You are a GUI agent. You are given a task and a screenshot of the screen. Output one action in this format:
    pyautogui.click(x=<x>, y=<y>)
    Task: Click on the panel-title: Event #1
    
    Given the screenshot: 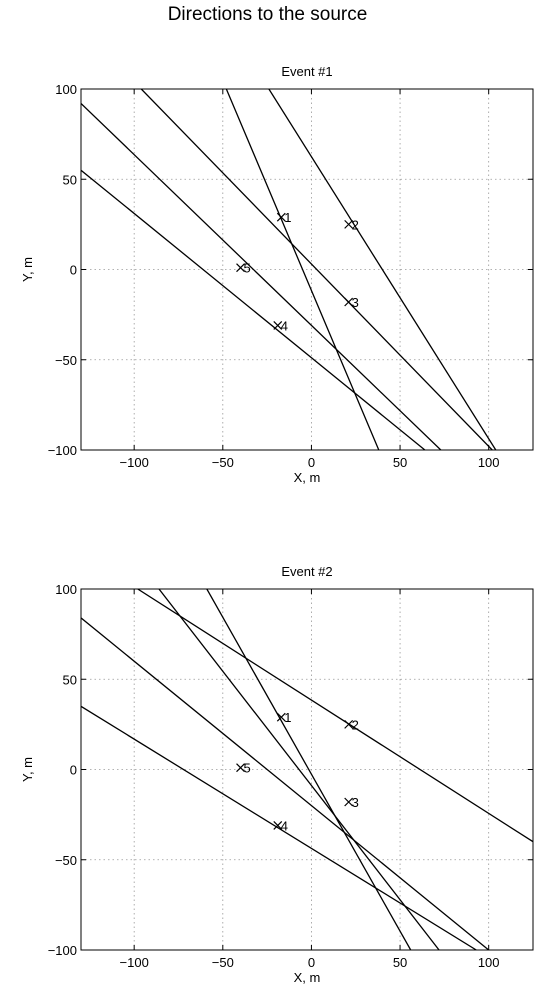 What is the action you would take?
    pyautogui.click(x=306, y=71)
    